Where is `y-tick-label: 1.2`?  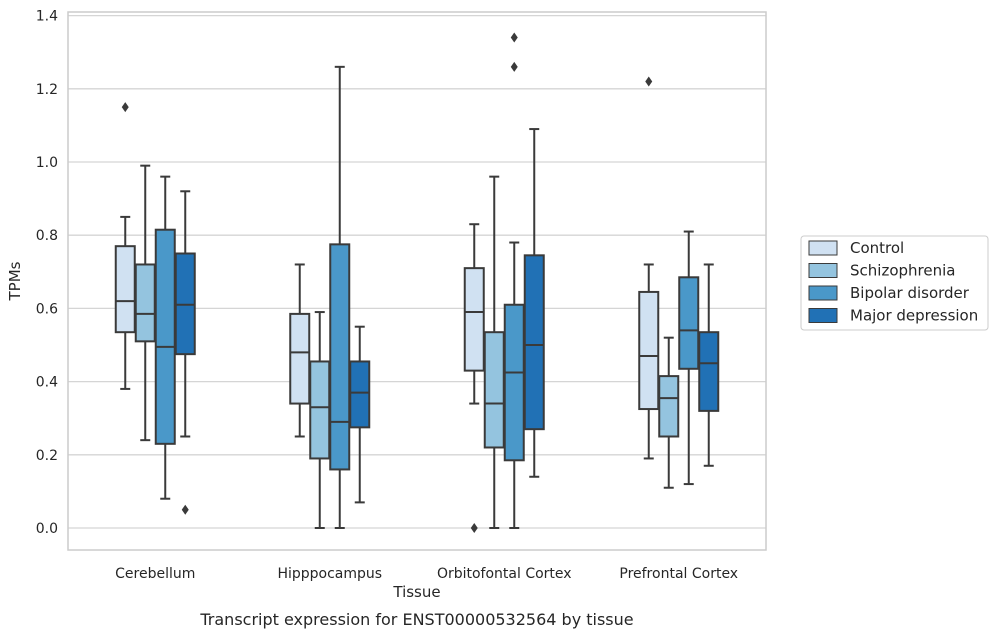 y-tick-label: 1.2 is located at coordinates (47, 90).